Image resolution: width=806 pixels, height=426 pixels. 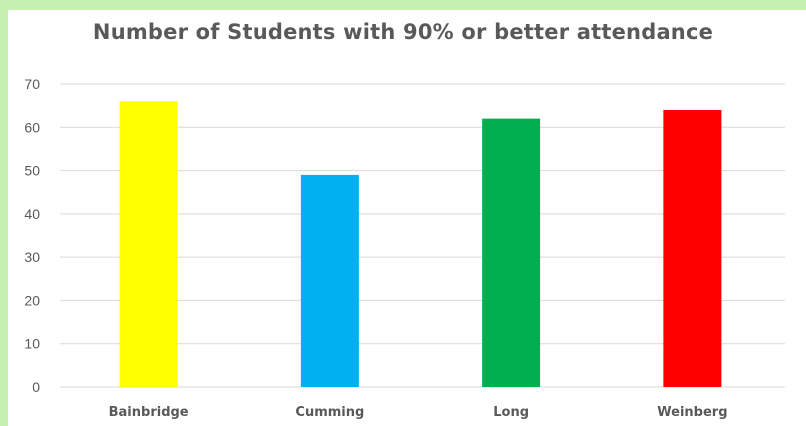 I want to click on x-tick-label: Cumming, so click(x=329, y=412).